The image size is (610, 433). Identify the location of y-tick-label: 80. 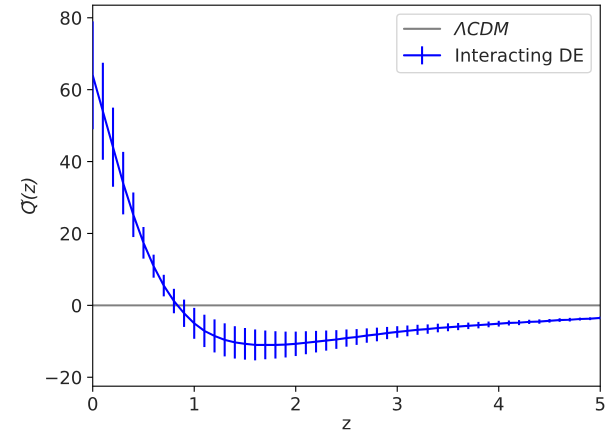
(71, 18).